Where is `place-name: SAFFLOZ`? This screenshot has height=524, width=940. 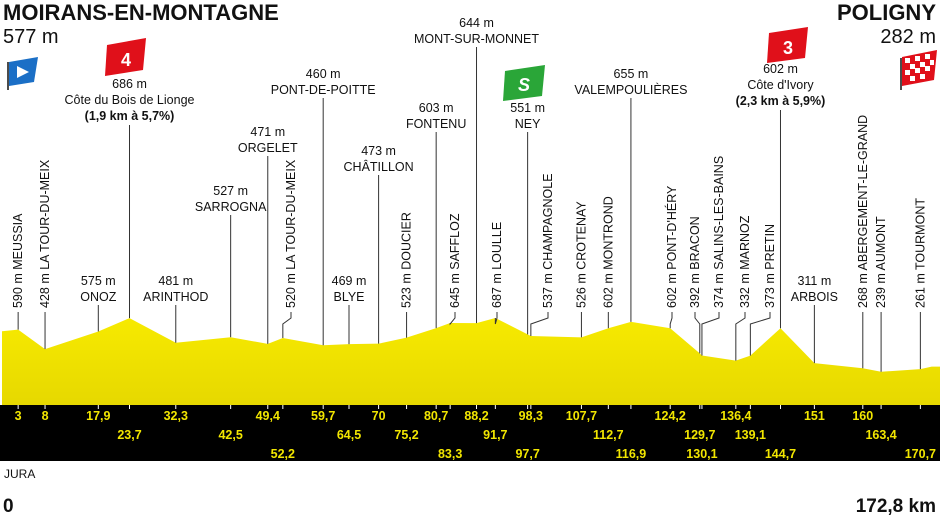 place-name: SAFFLOZ is located at coordinates (455, 241).